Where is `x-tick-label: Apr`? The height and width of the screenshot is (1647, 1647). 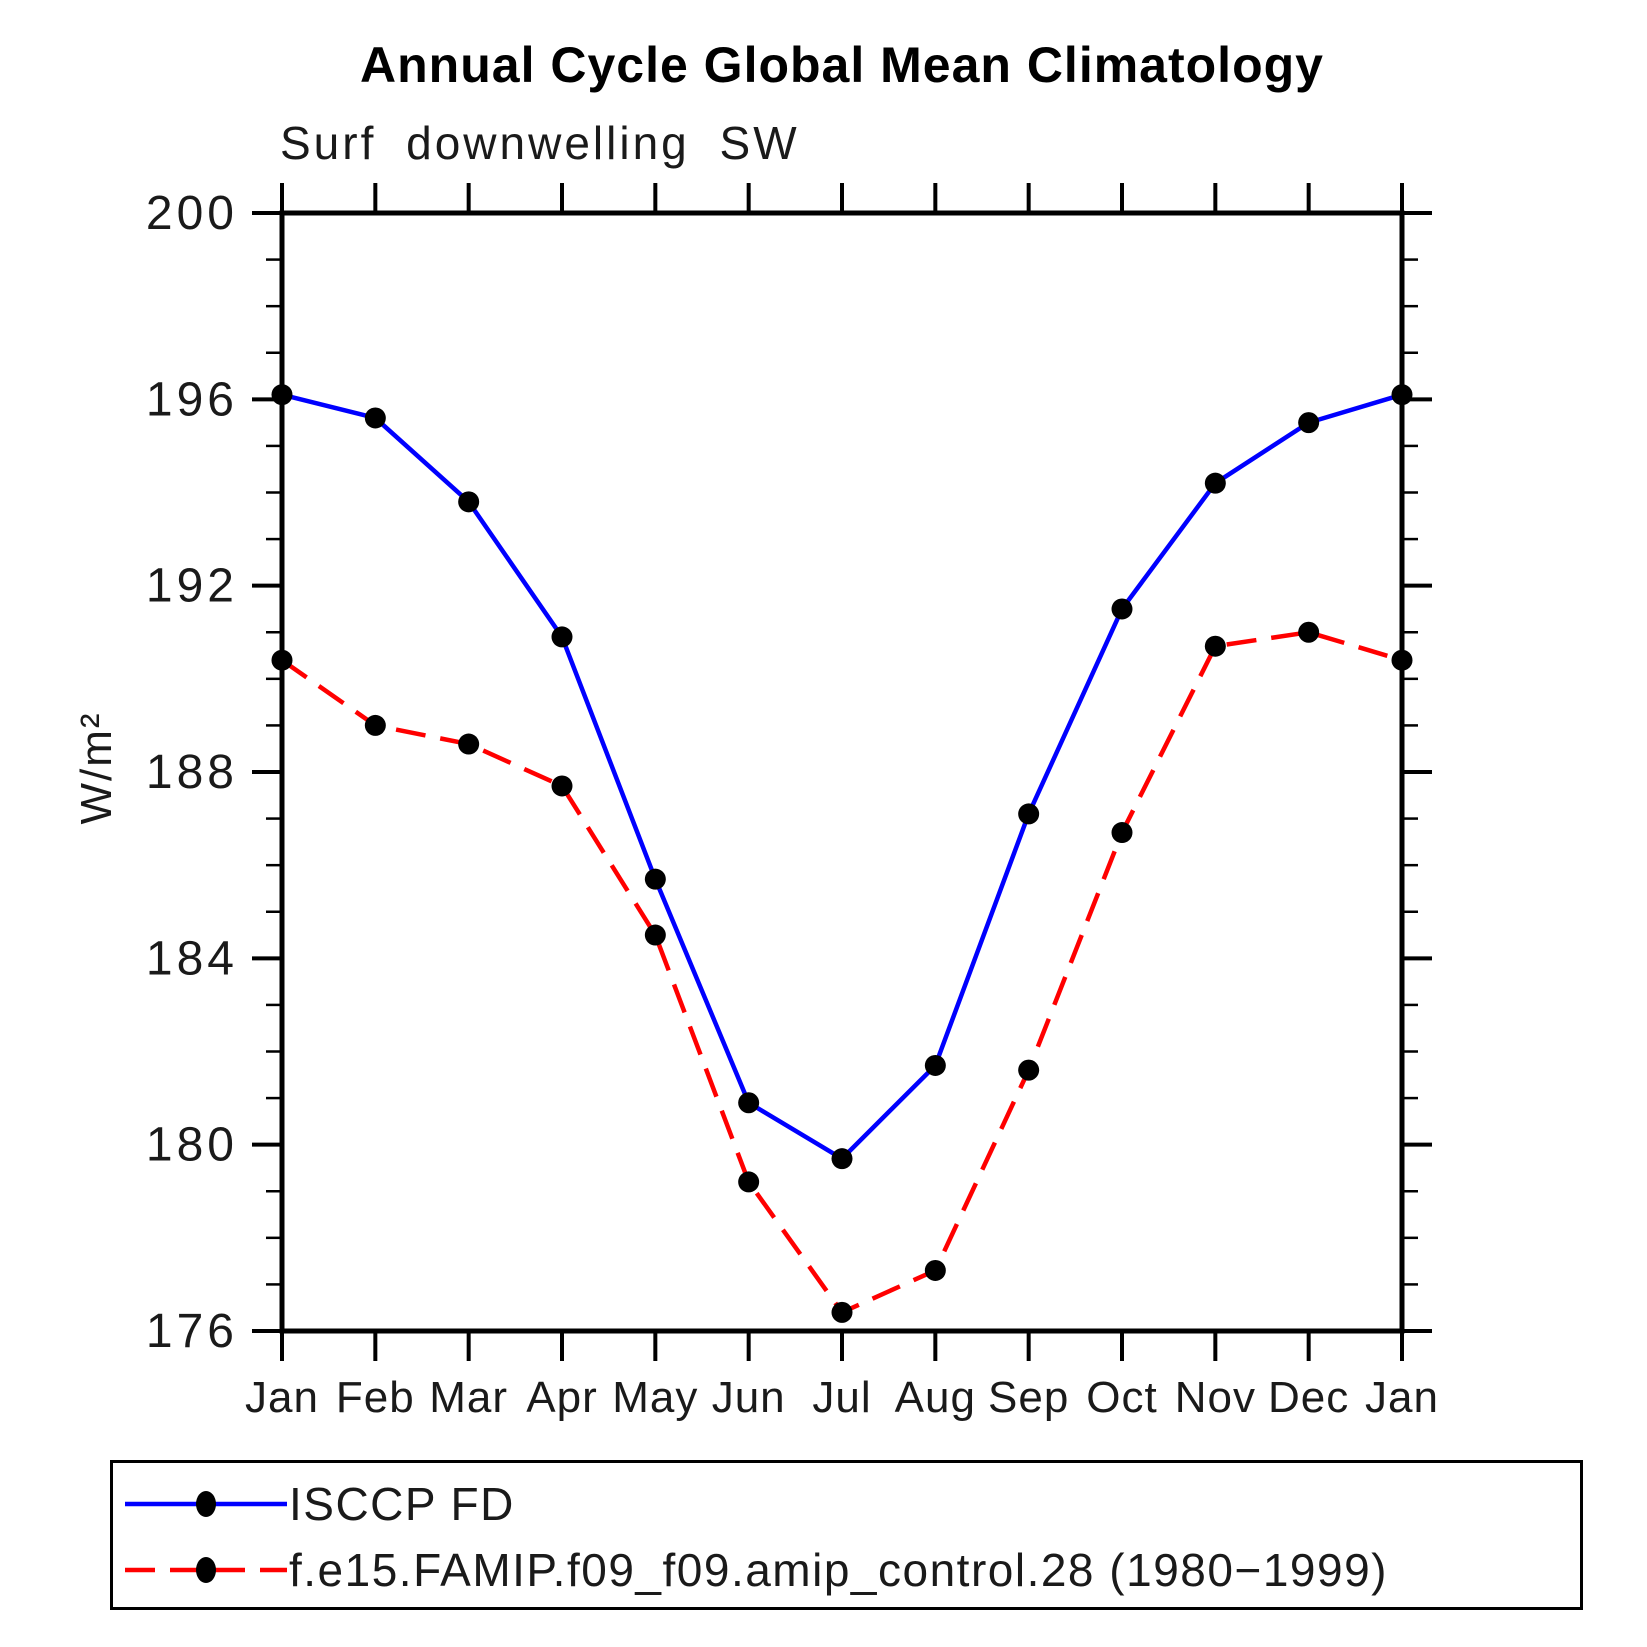 x-tick-label: Apr is located at coordinates (561, 1397).